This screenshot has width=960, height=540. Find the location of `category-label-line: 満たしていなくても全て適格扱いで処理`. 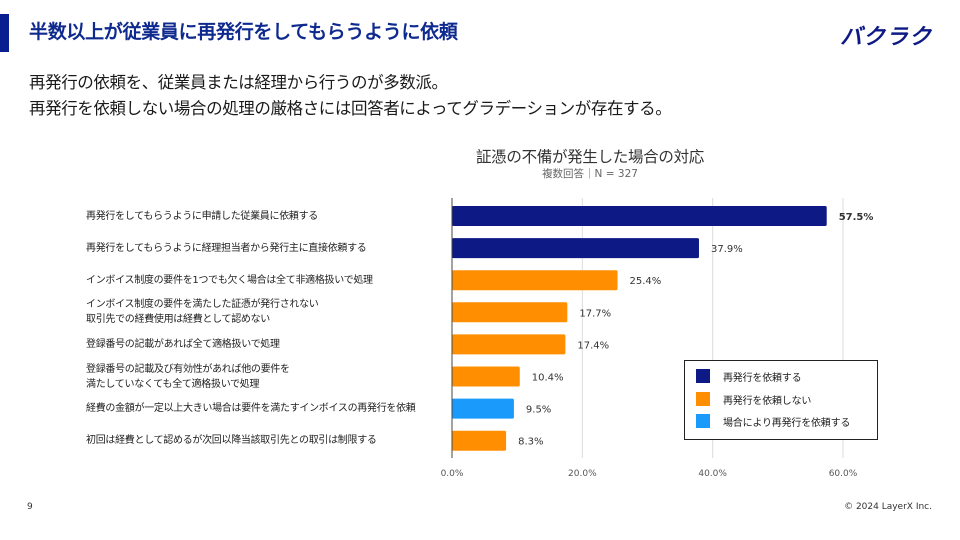

category-label-line: 満たしていなくても全て適格扱いで処理 is located at coordinates (173, 384).